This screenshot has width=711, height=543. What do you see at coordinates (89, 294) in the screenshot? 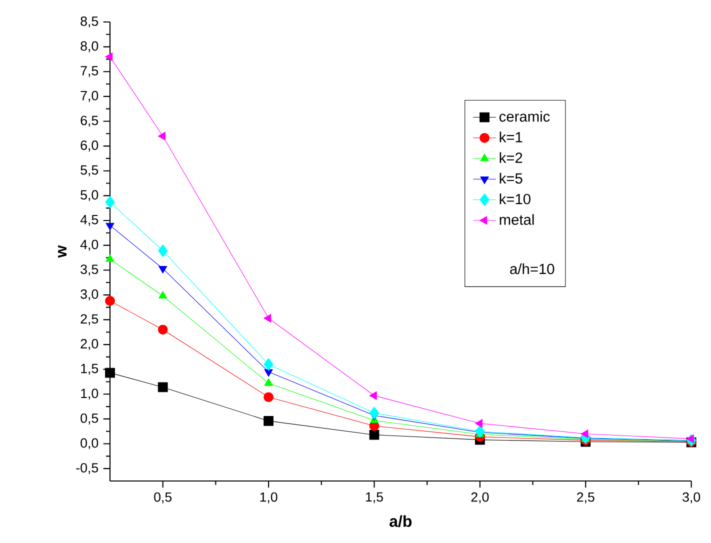
I see `y-tick-label: 3,0` at bounding box center [89, 294].